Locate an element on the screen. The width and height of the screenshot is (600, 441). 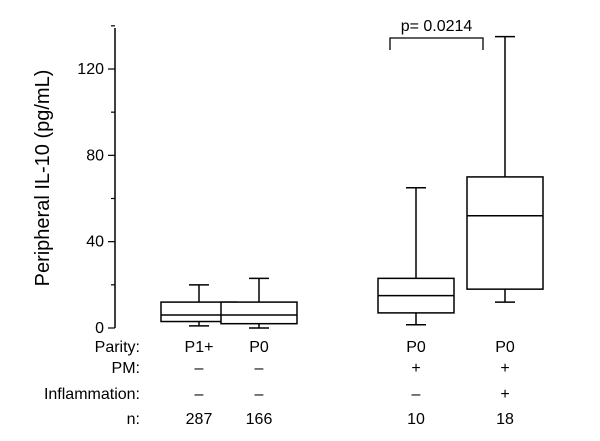
y-tick-label: 80 is located at coordinates (95, 155).